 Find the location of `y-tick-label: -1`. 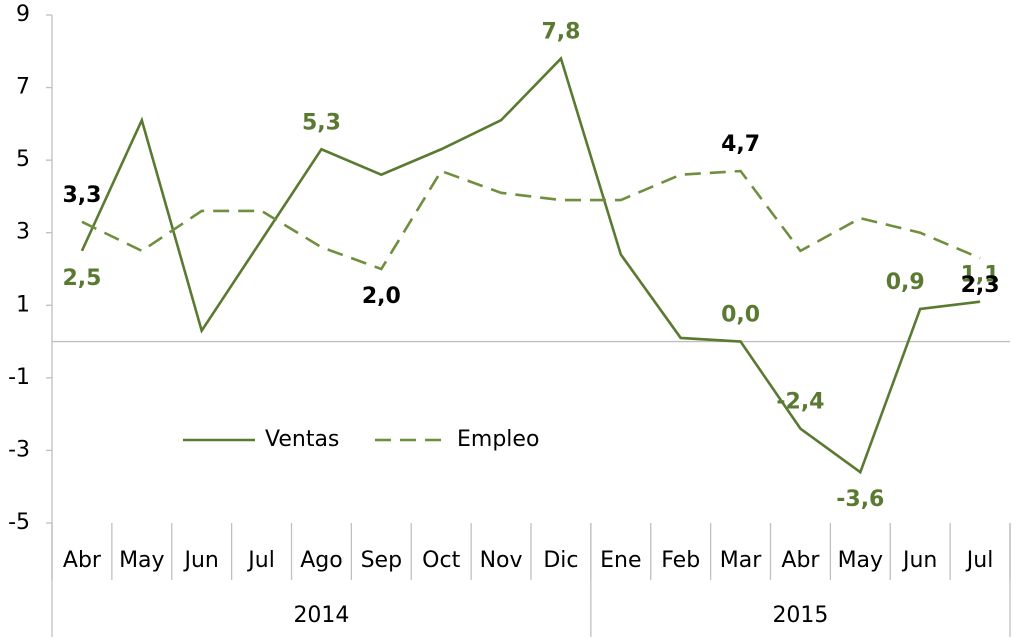

y-tick-label: -1 is located at coordinates (19, 377).